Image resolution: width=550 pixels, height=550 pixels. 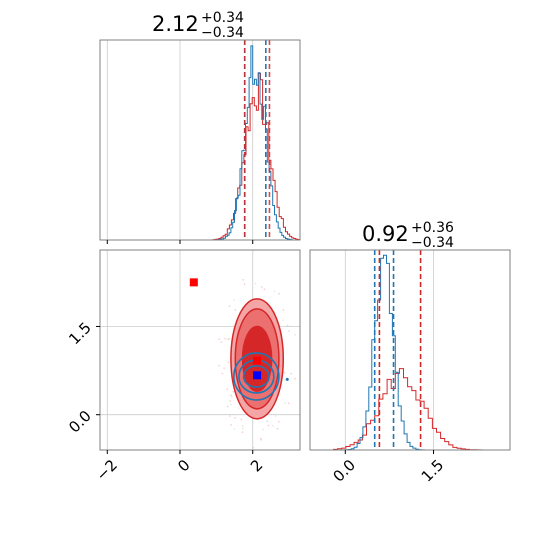 I want to click on p3-xtick-label: 1.5, so click(x=433, y=471).